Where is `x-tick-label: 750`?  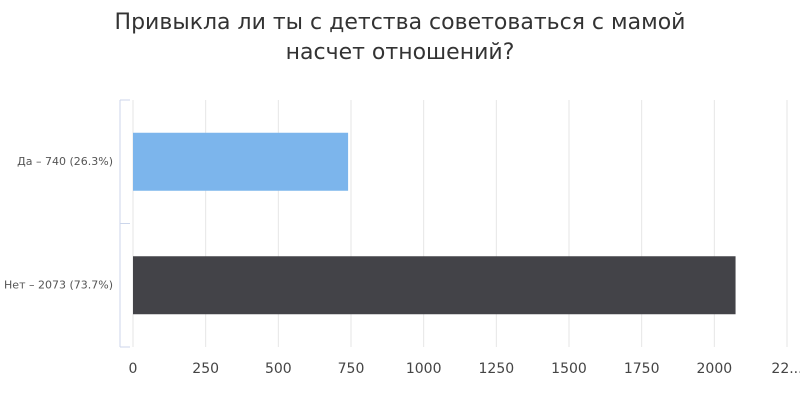 x-tick-label: 750 is located at coordinates (351, 369).